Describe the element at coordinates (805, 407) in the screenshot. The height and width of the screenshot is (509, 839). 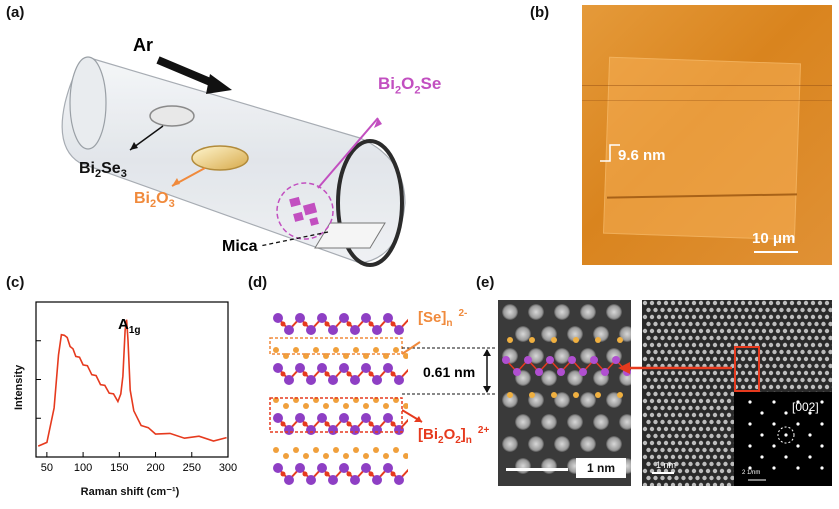
I see `fft-label: [002]` at that location.